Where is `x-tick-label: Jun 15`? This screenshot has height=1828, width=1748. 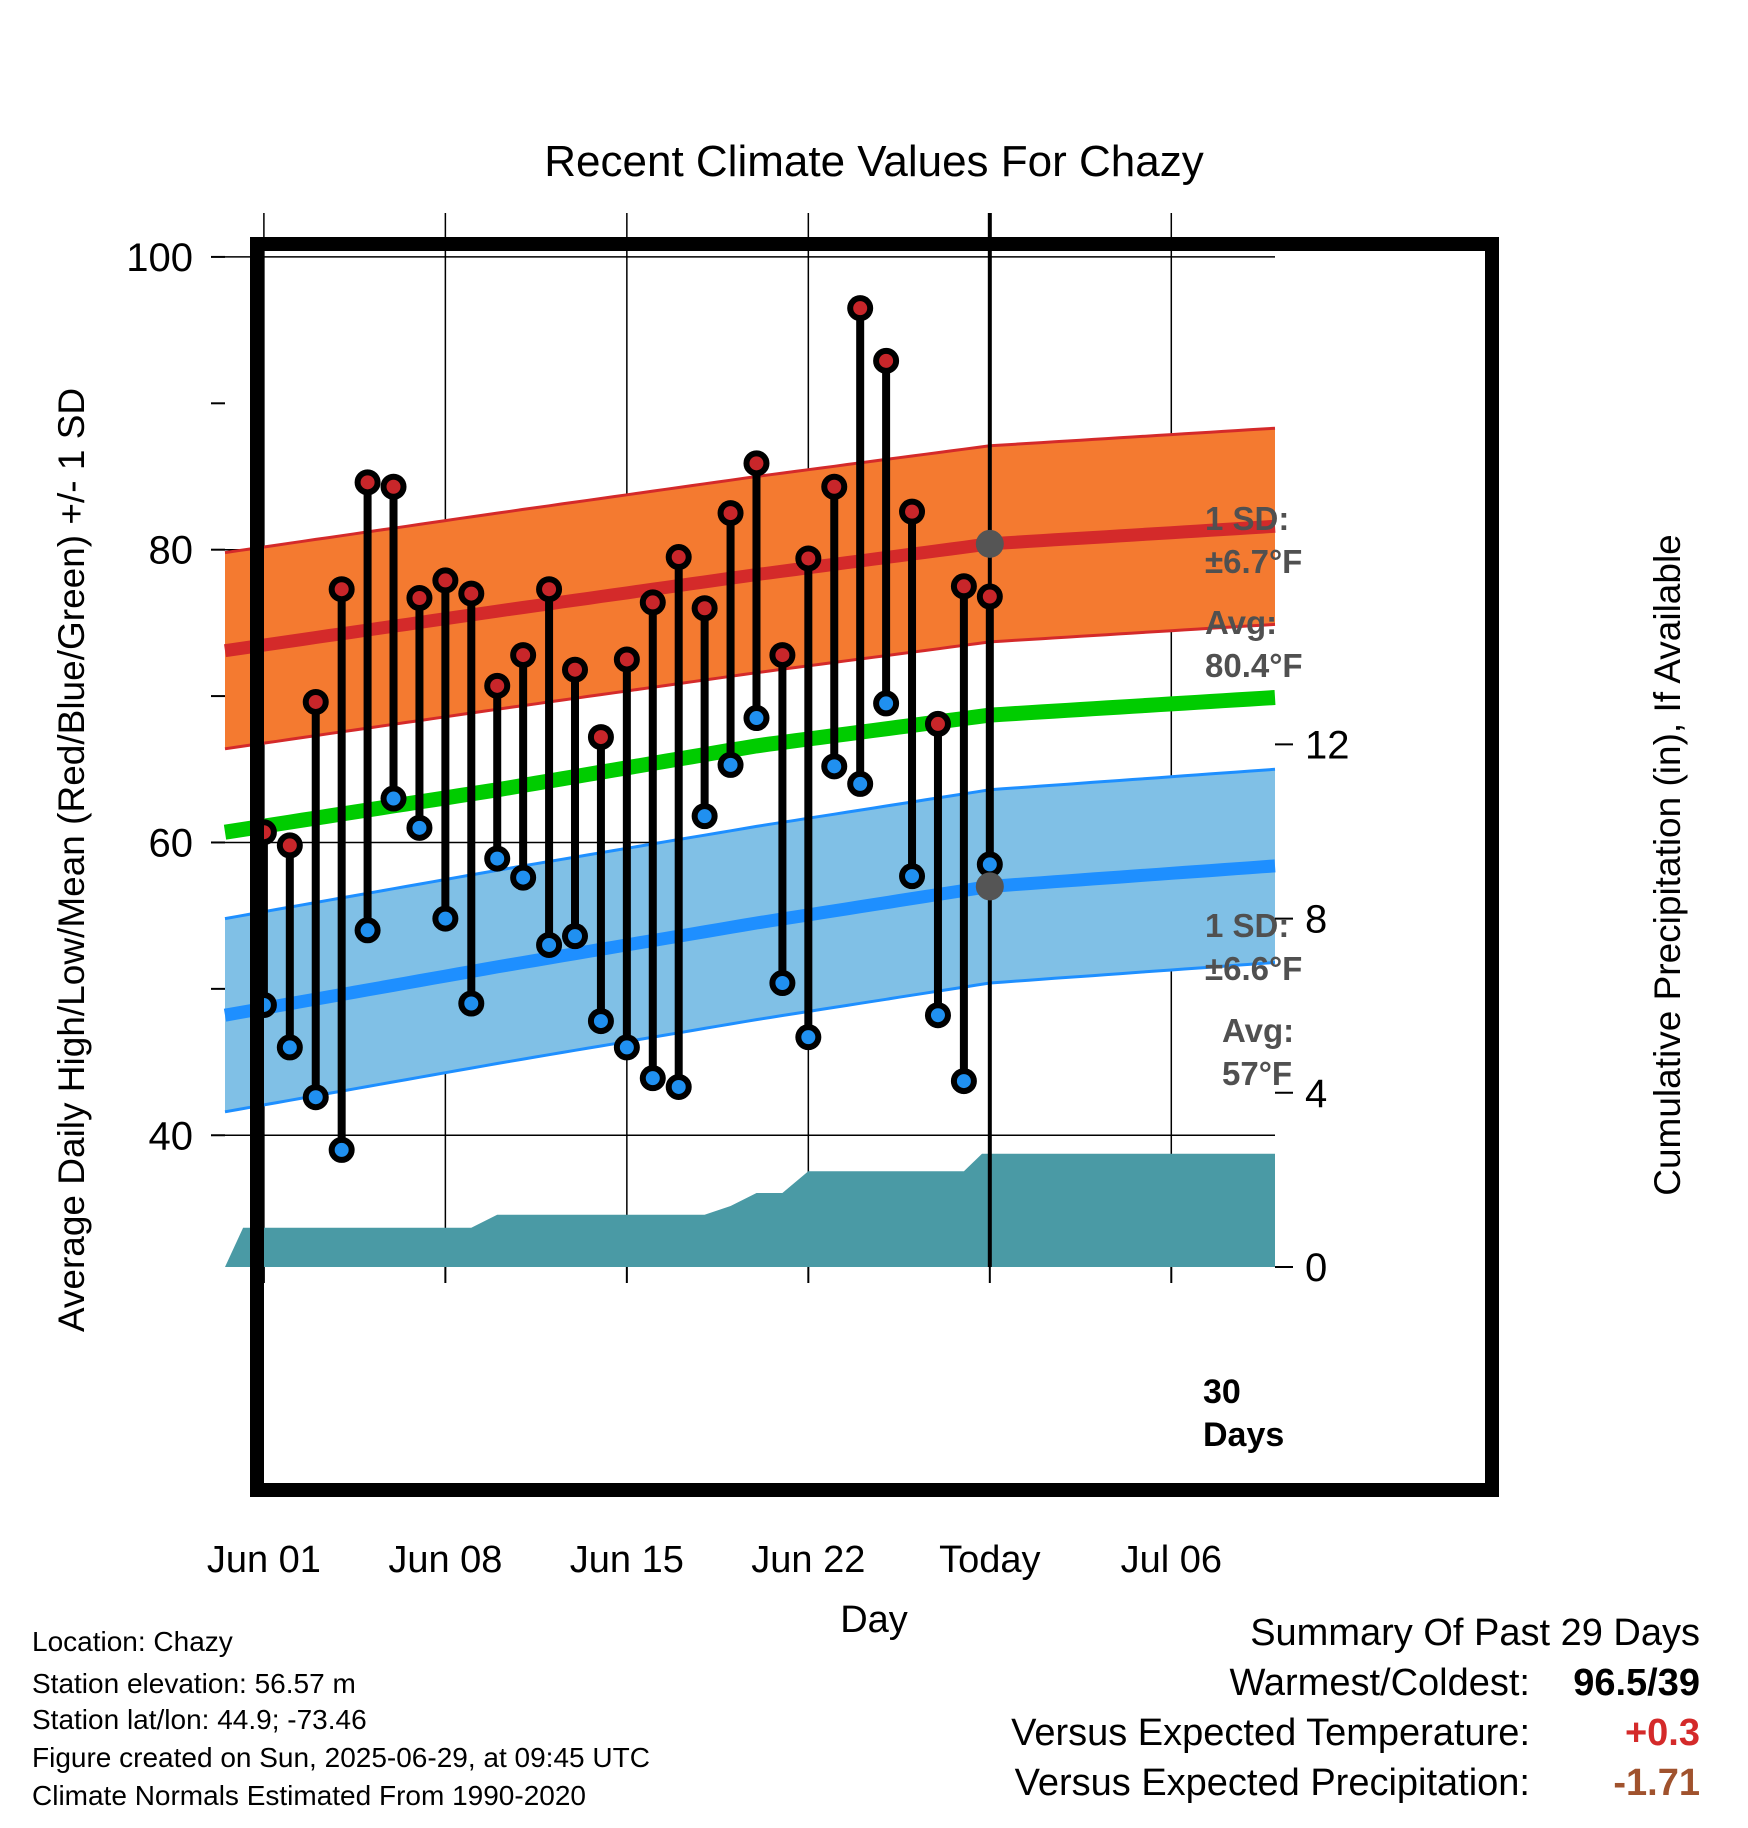 x-tick-label: Jun 15 is located at coordinates (627, 1560).